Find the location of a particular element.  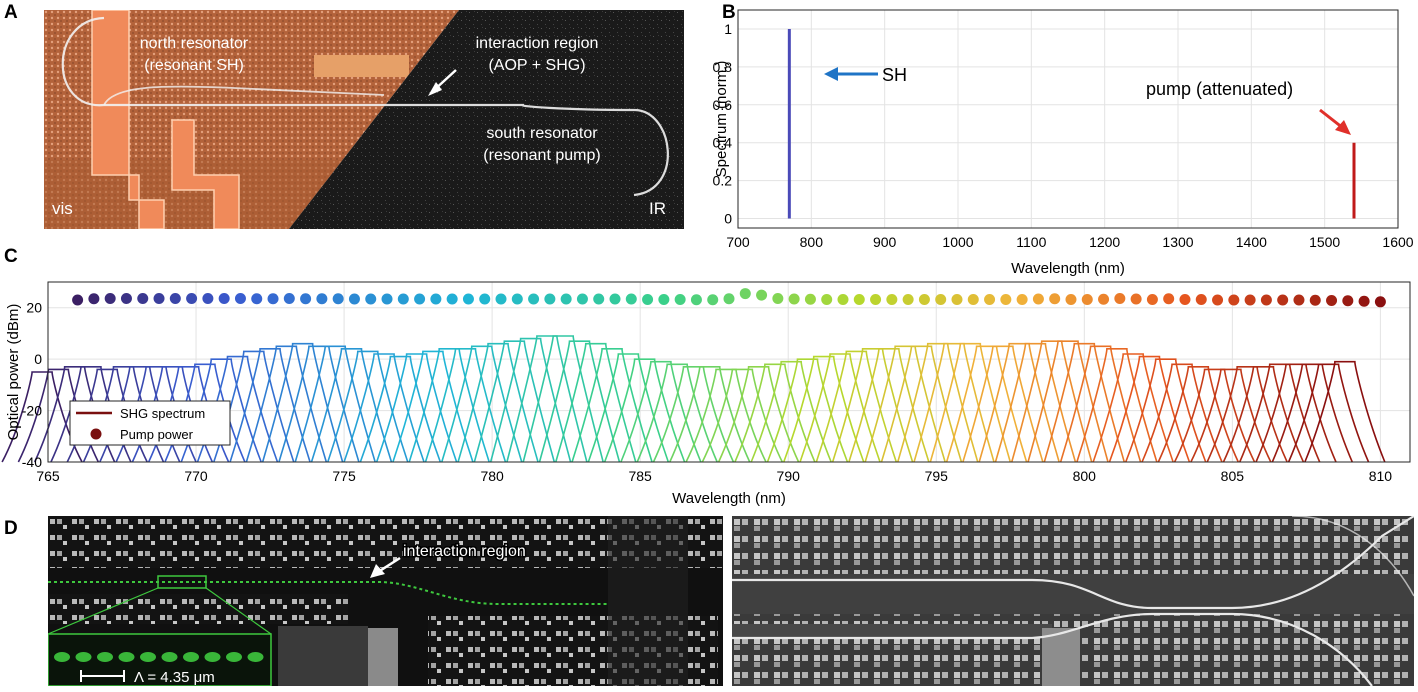

svg-text: (AOP + SHG) is located at coordinates (536, 65).